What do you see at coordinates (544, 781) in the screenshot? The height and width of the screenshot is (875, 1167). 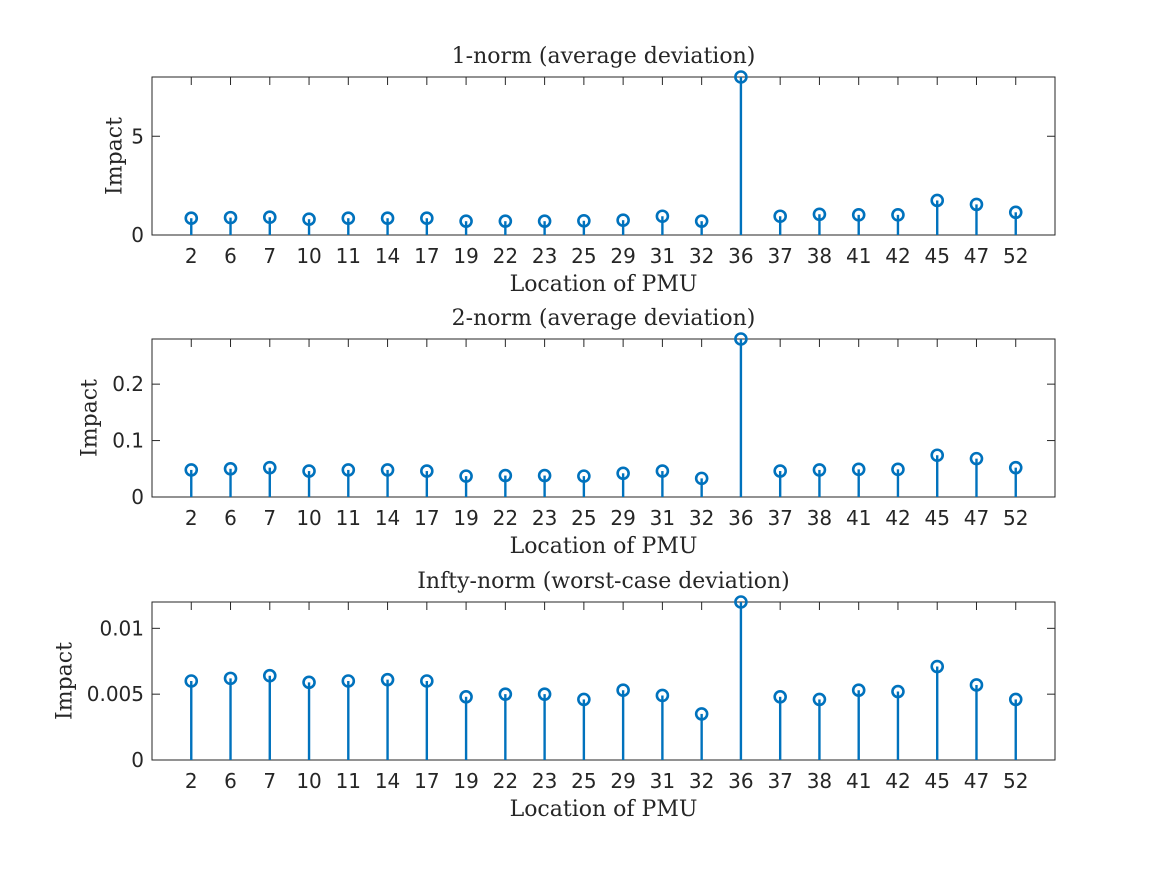 I see `x-tick-label: 23` at bounding box center [544, 781].